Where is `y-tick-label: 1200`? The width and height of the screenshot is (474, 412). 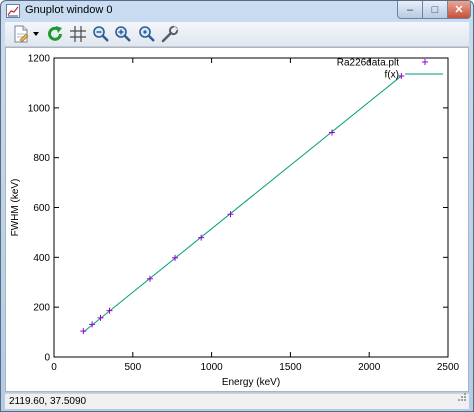 y-tick-label: 1200 is located at coordinates (39, 59).